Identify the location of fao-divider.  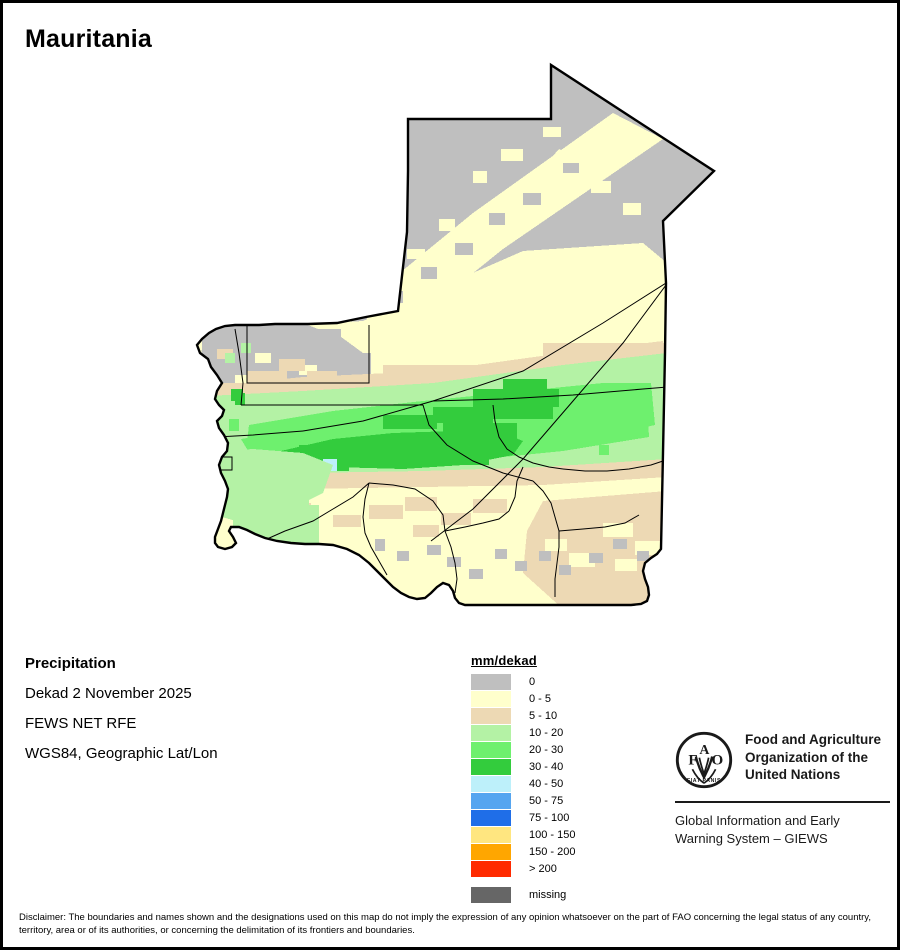
(782, 802).